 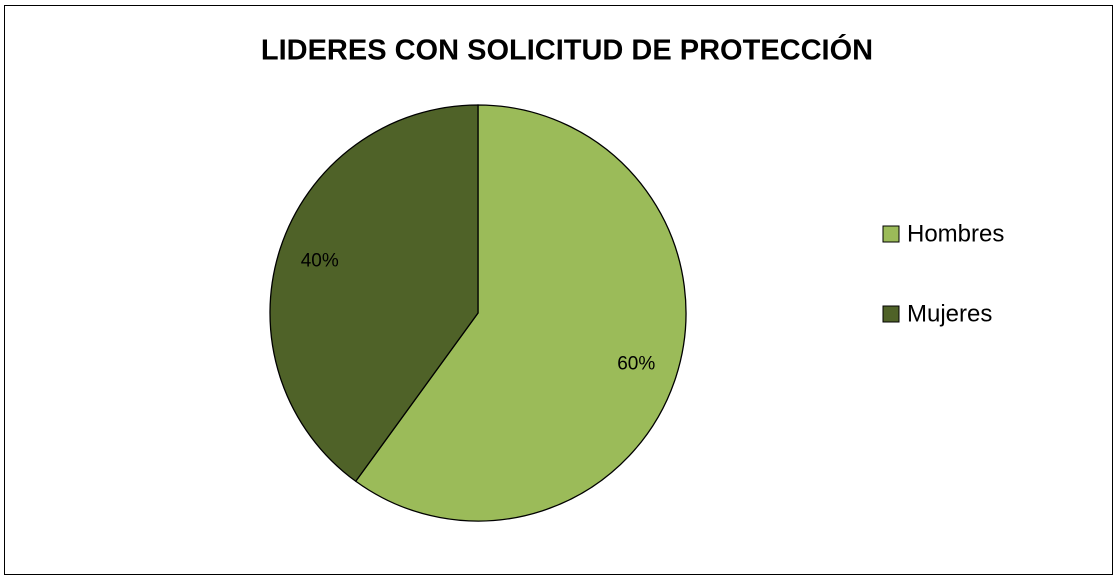 I want to click on data-label: 60%, so click(x=636, y=363).